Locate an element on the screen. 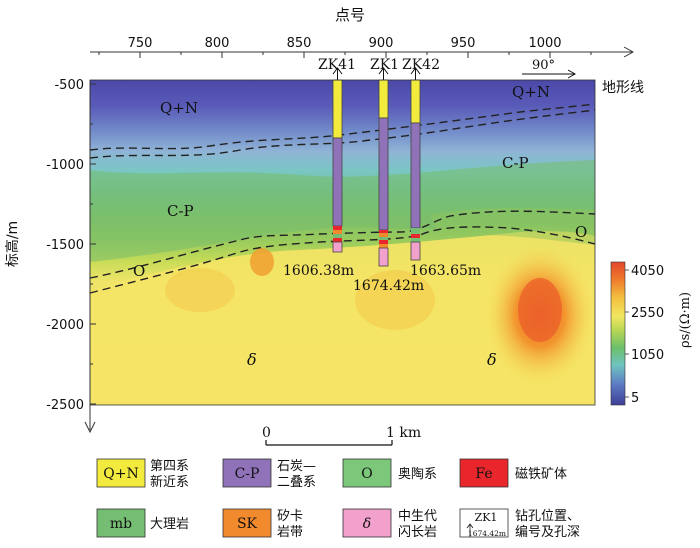 This screenshot has width=700, height=548. zk41-label: ZK41 is located at coordinates (337, 65).